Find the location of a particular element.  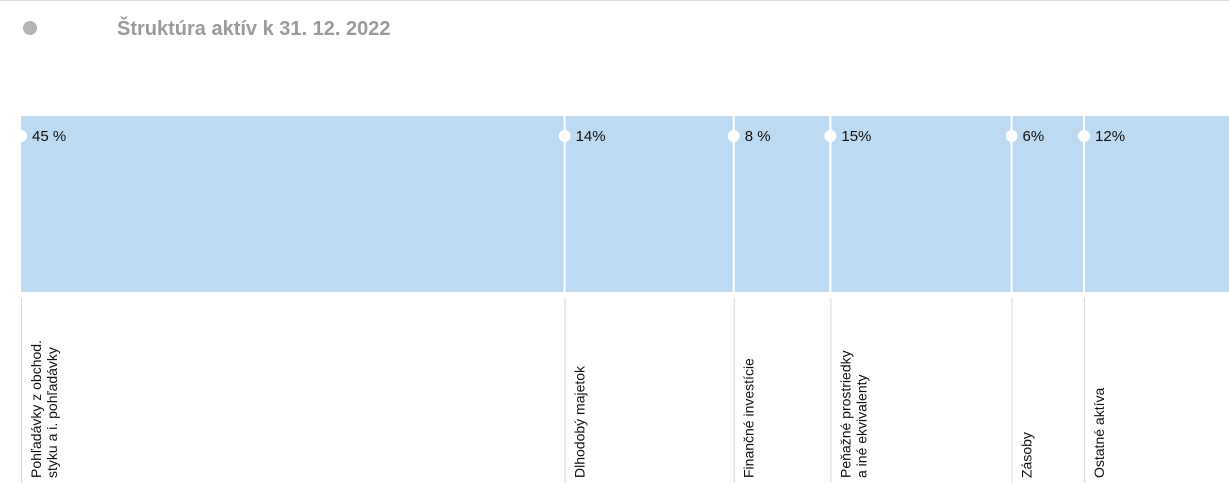

value-label: 45 % is located at coordinates (49, 136).